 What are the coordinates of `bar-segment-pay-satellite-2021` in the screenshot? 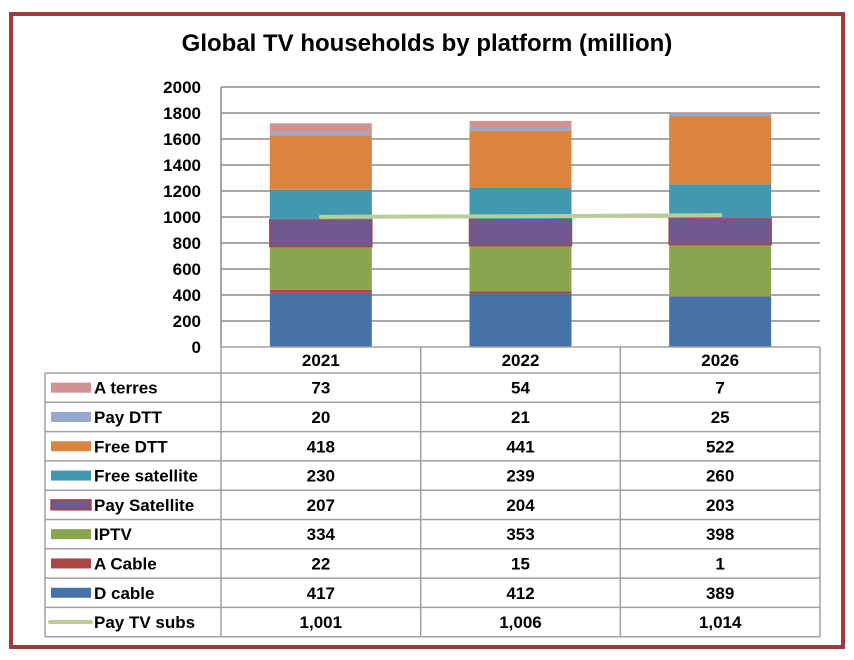 It's located at (321, 233).